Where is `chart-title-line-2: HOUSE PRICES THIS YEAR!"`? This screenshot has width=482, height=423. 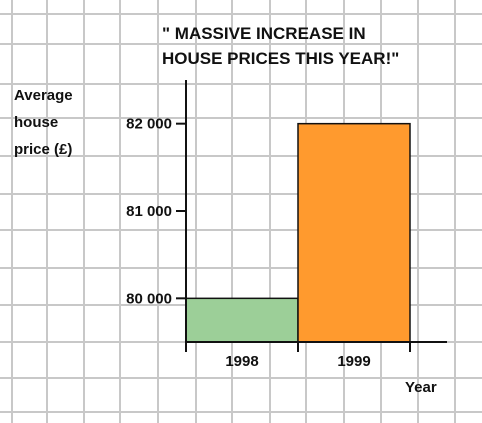 chart-title-line-2: HOUSE PRICES THIS YEAR!" is located at coordinates (280, 58).